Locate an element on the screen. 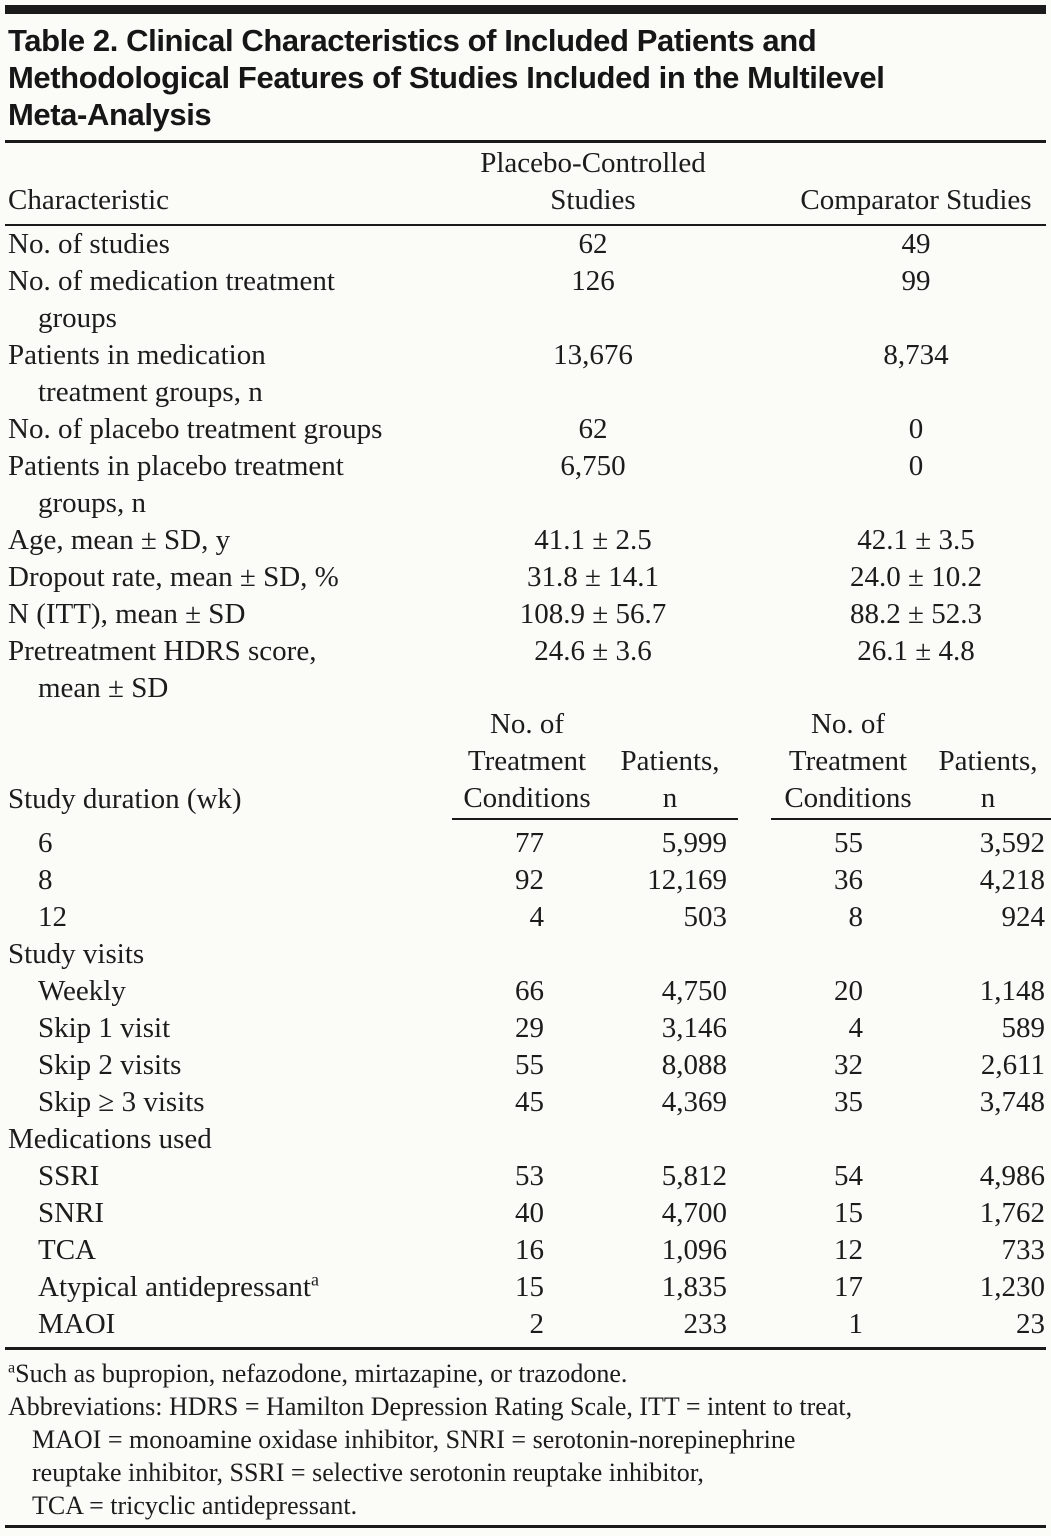  row-label: TCA is located at coordinates (67, 1250).